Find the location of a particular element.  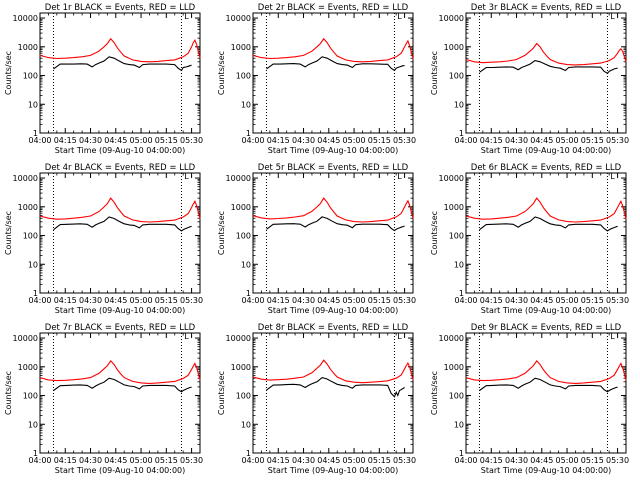

panel-title: Det 9r BLACK = Events, RED = LLD is located at coordinates (546, 328).